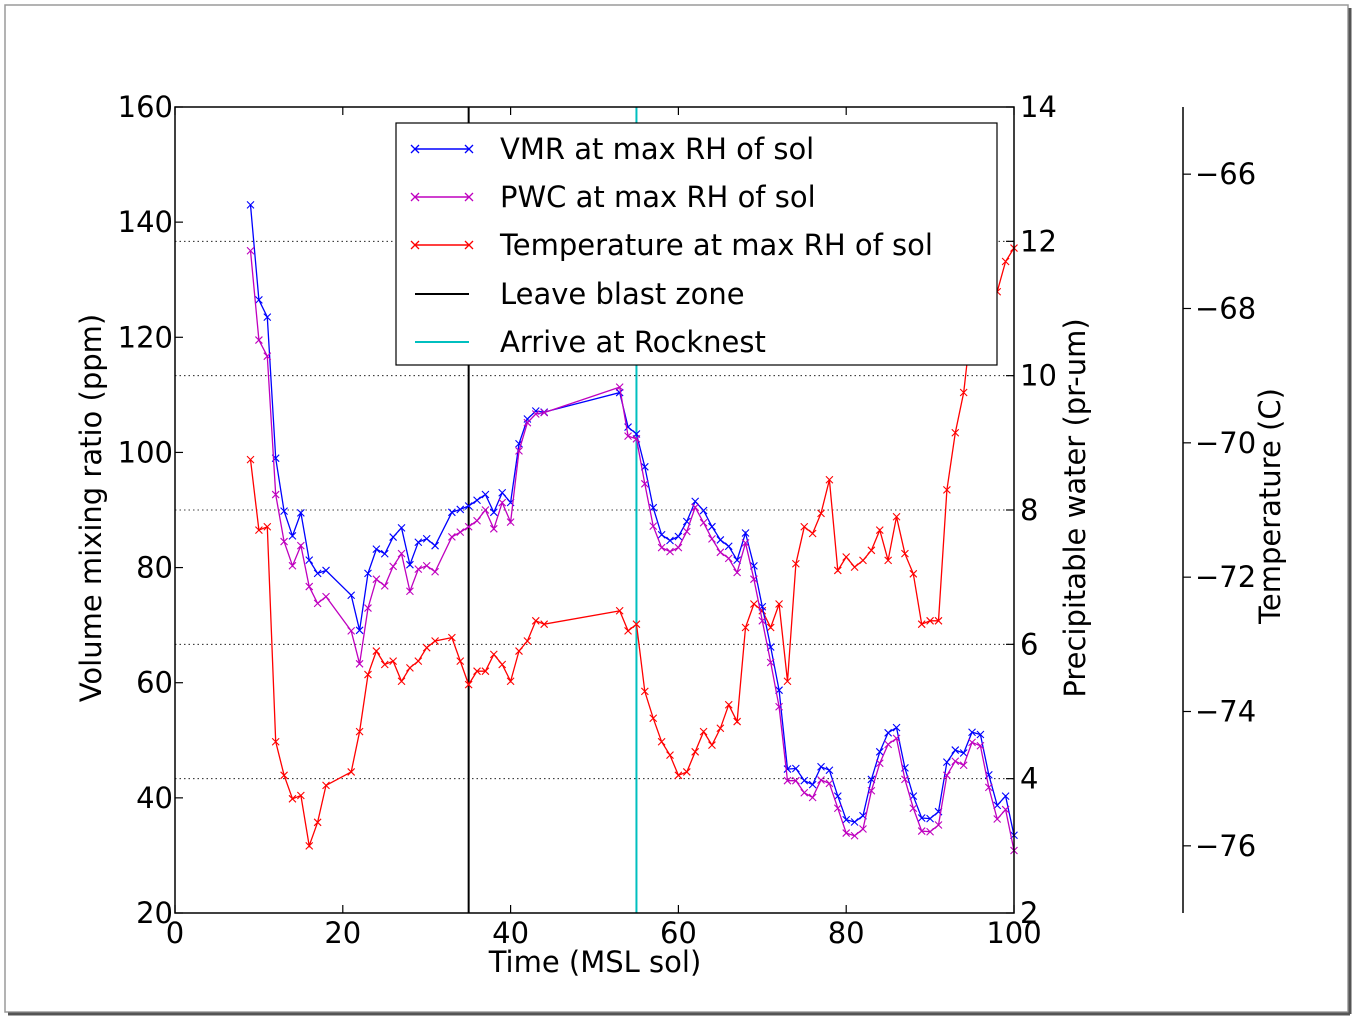 The image size is (1356, 1019). Describe the element at coordinates (1225, 846) in the screenshot. I see `temperature-tick-label: −76` at that location.